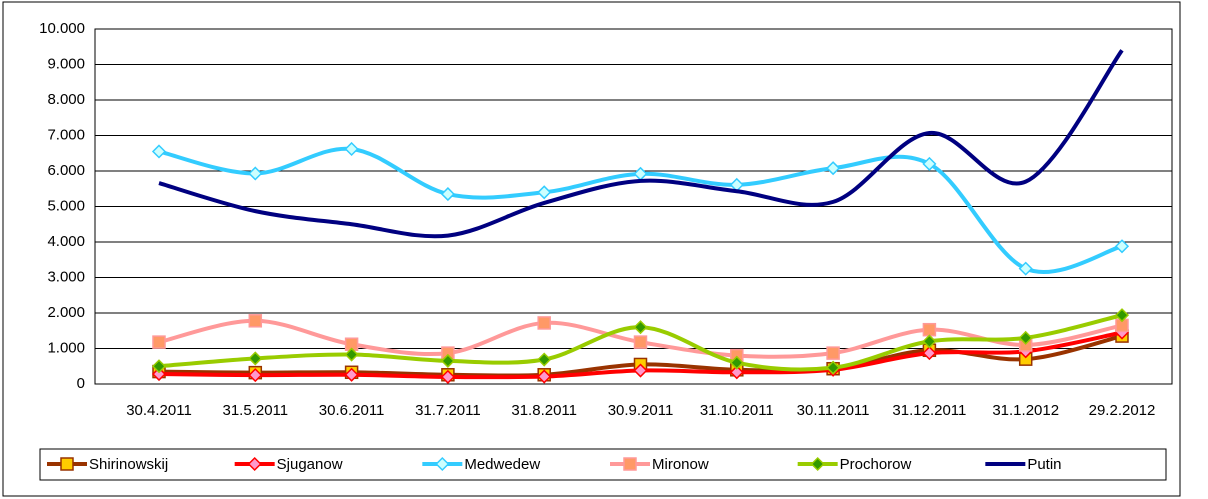  What do you see at coordinates (310, 464) in the screenshot?
I see `legend-label: Sjuganow` at bounding box center [310, 464].